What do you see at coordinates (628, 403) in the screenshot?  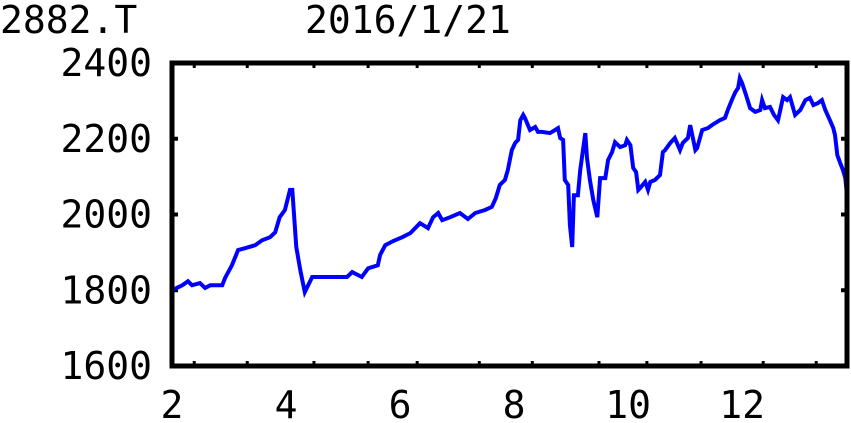 I see `x-tick-label: 10` at bounding box center [628, 403].